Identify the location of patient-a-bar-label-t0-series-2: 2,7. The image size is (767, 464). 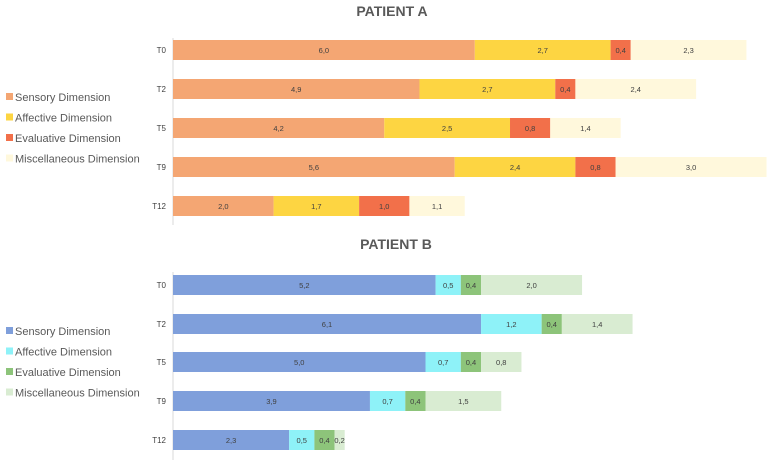
(542, 50).